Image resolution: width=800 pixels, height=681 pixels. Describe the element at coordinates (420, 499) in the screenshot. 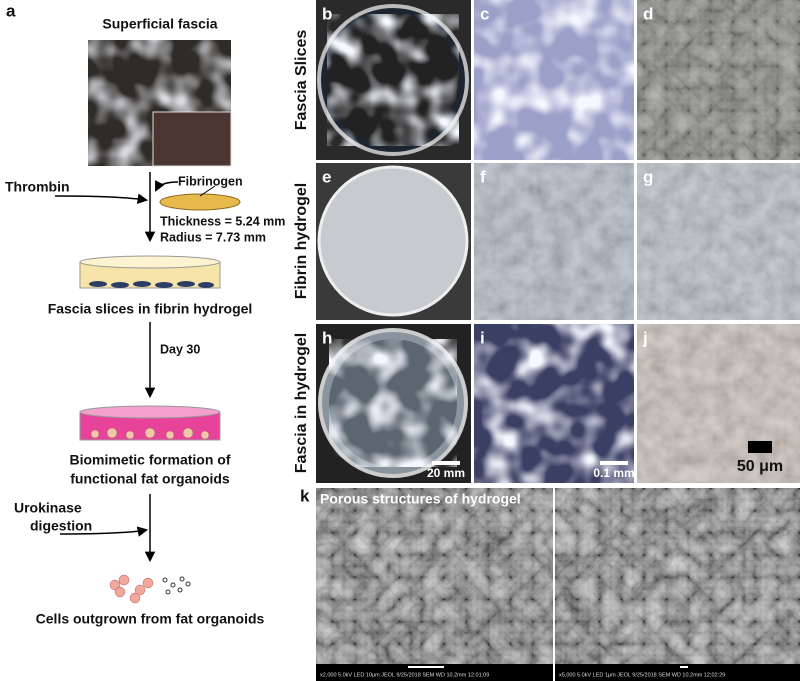

I see `sem-title: Porous structures of hydrogel` at that location.